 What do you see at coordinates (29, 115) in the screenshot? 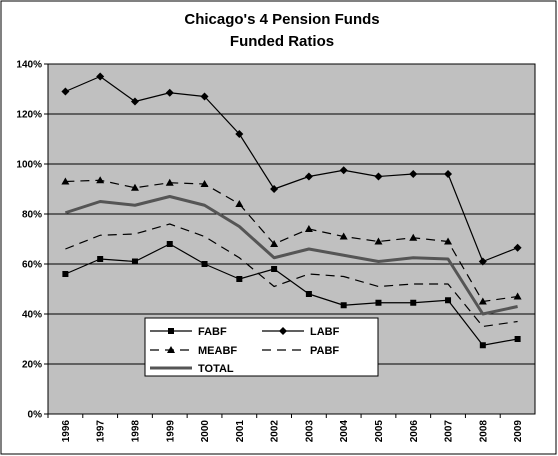
I see `y-tick-label-120: 120%` at bounding box center [29, 115].